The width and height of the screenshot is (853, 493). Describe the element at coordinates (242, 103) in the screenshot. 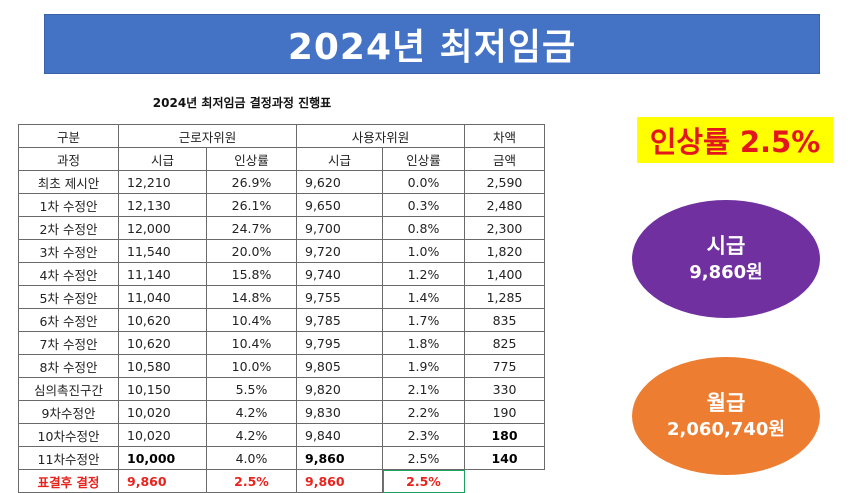

I see `table-title: 2024년 최저임금 결정과정 진행표` at that location.